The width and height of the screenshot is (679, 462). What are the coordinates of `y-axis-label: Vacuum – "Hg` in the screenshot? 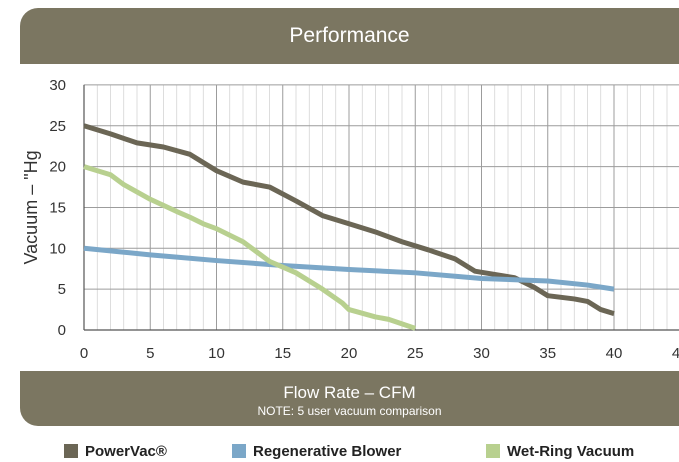 It's located at (31, 207).